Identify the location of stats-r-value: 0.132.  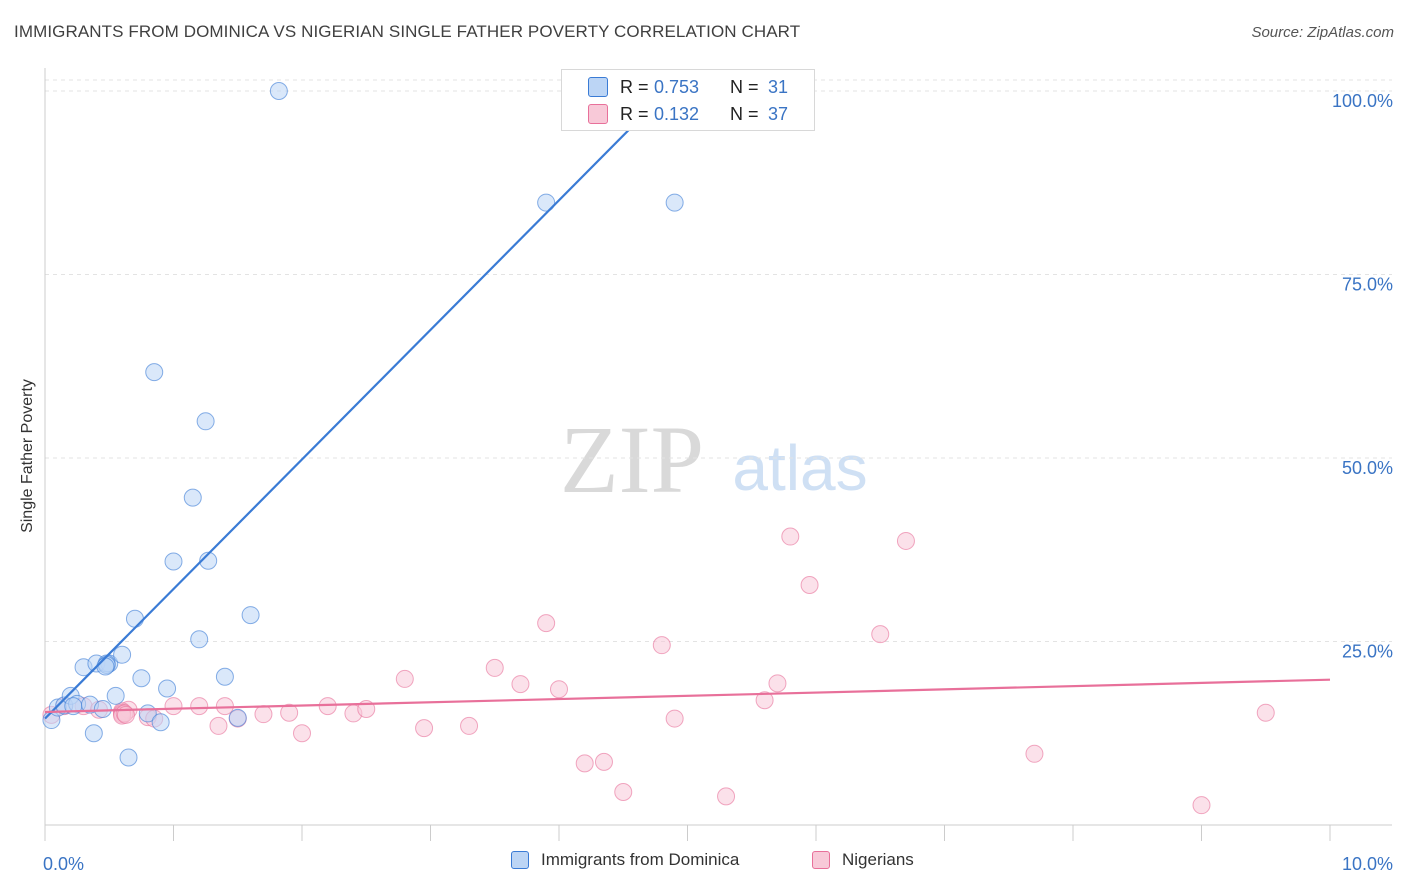
(677, 113).